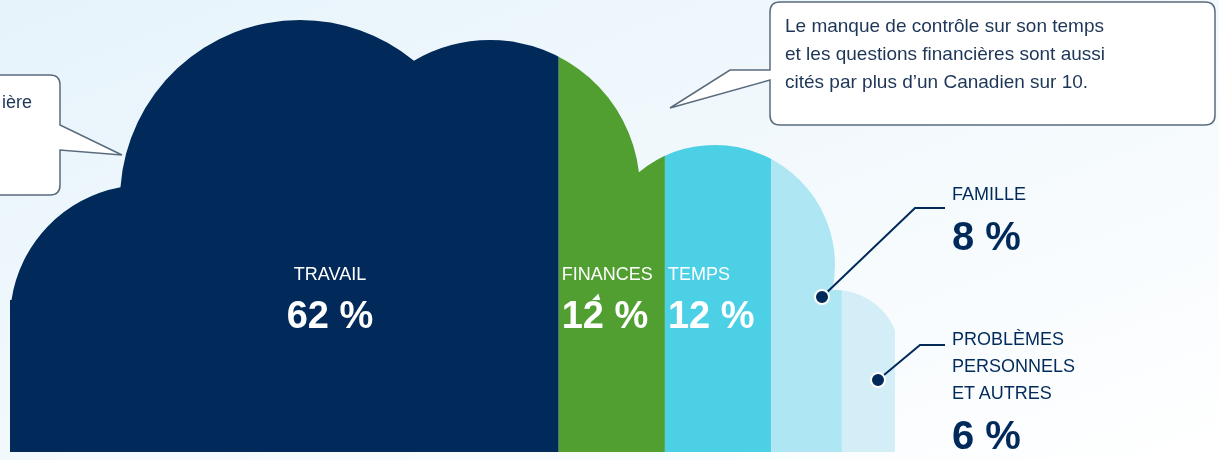 This screenshot has height=460, width=1219. Describe the element at coordinates (986, 236) in the screenshot. I see `data-label: 8 %` at that location.